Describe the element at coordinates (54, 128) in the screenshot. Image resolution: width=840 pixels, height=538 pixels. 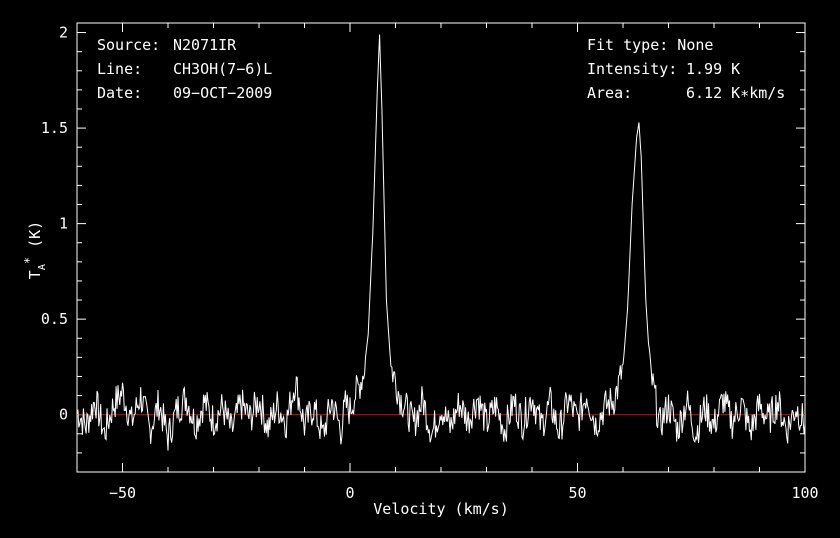
I see `y-tick-label: 1.5` at that location.